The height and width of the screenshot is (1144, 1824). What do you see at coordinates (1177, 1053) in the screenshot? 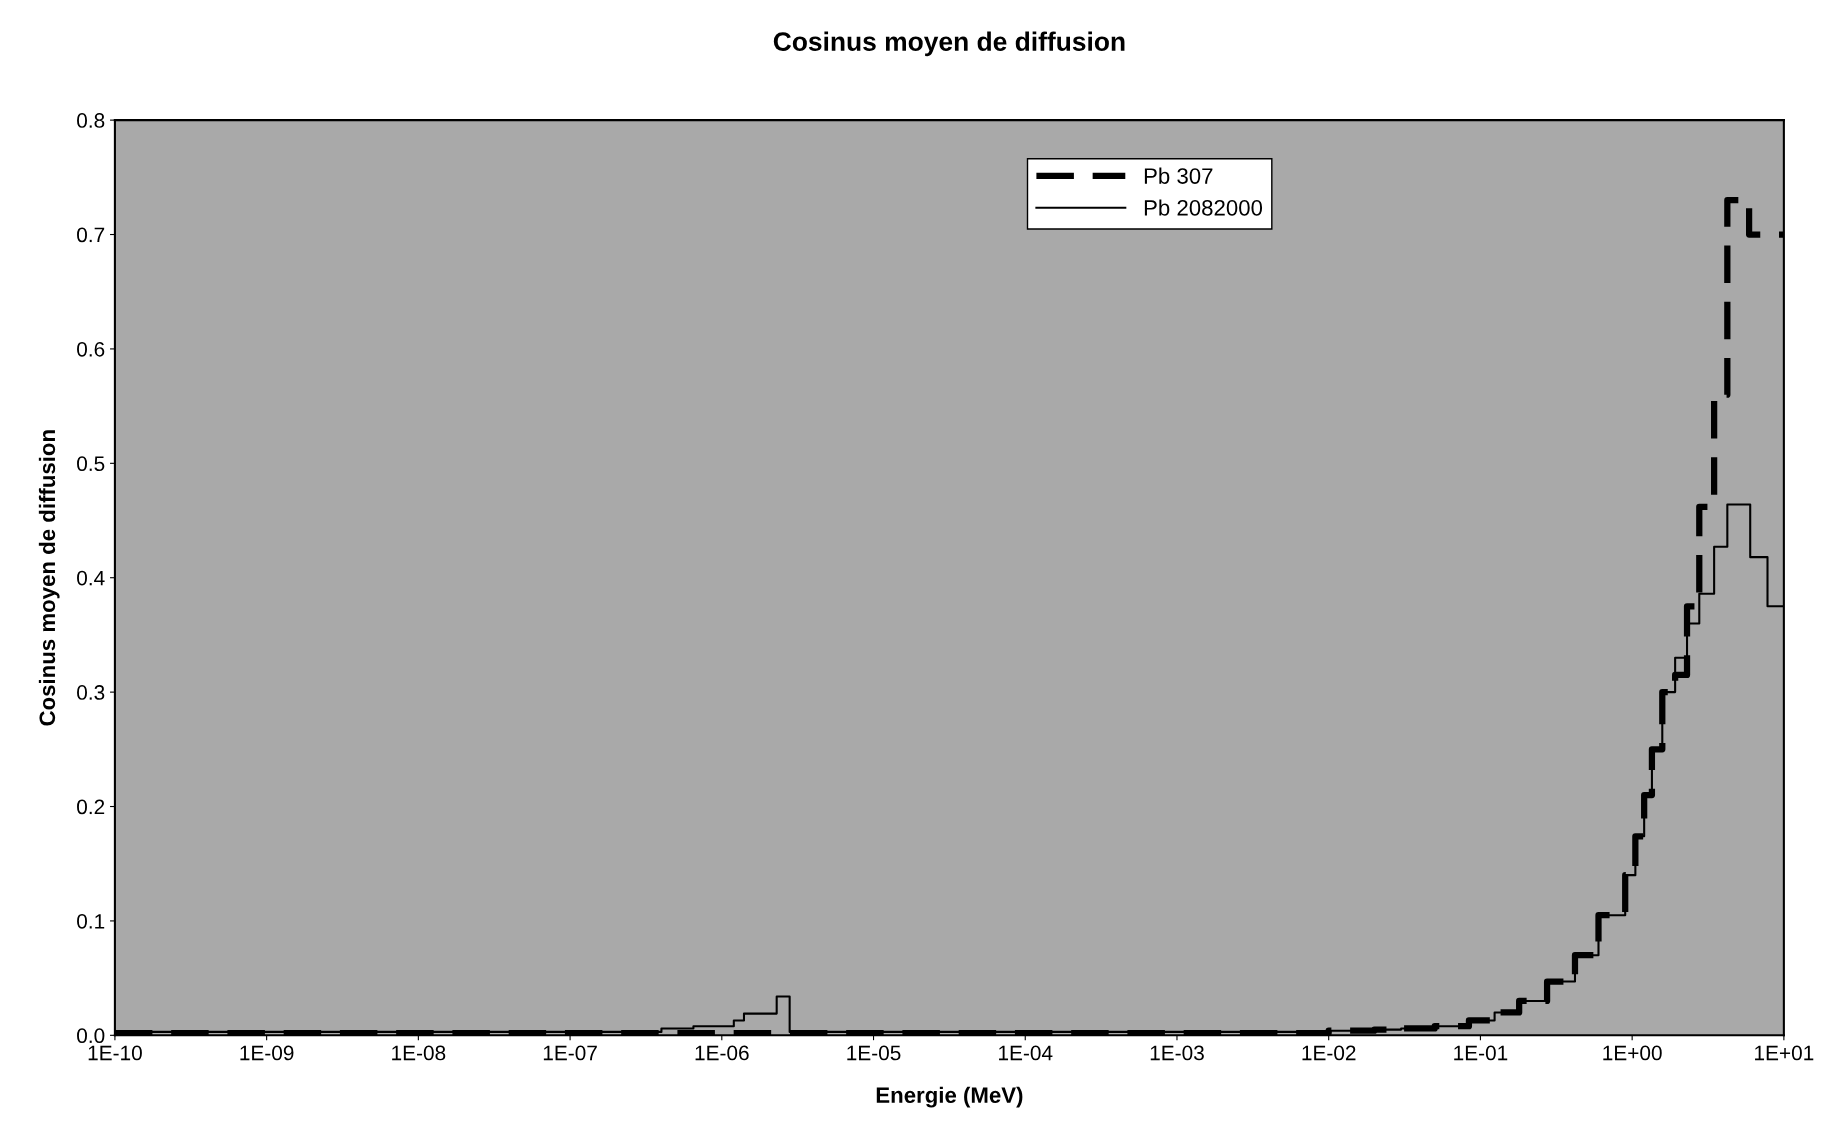
I see `x-tick-label: 1E-03` at bounding box center [1177, 1053].